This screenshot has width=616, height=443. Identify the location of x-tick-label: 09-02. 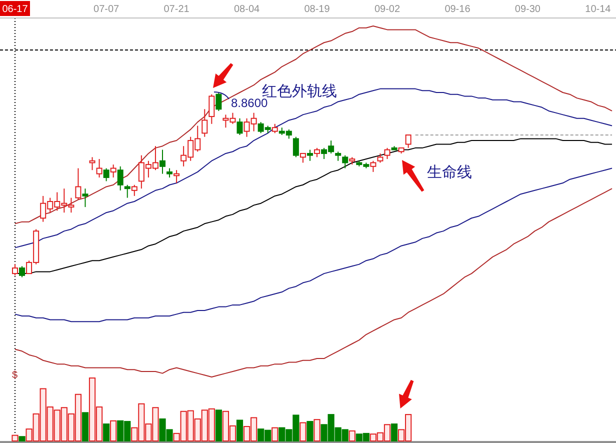
(387, 9).